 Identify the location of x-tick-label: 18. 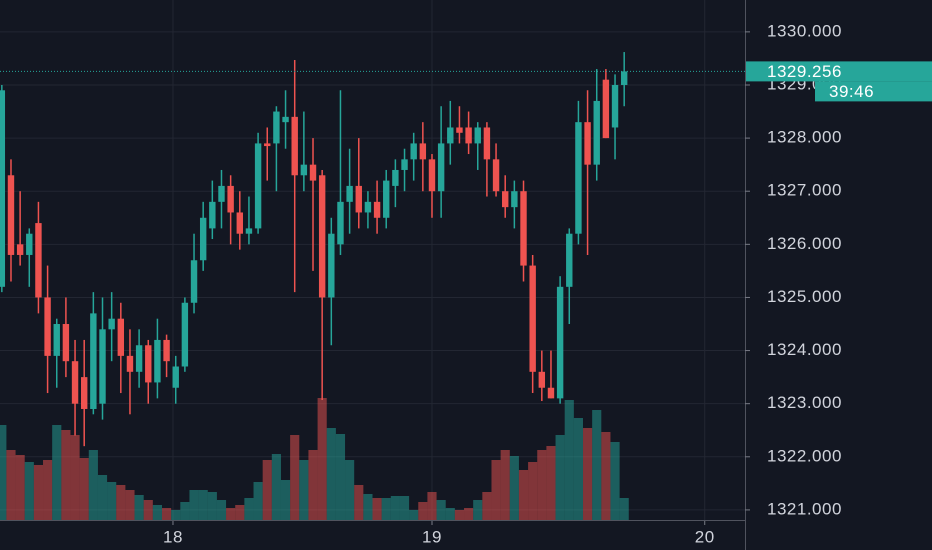
(173, 536).